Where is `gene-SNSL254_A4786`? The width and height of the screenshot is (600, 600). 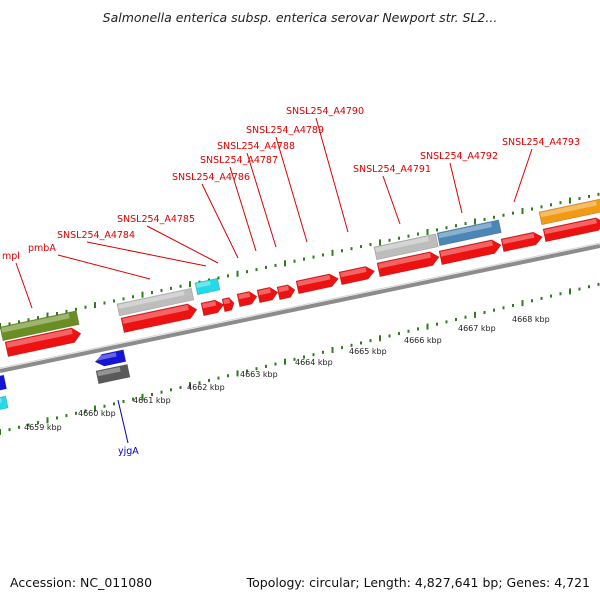
gene-SNSL254_A4786 is located at coordinates (247, 299).